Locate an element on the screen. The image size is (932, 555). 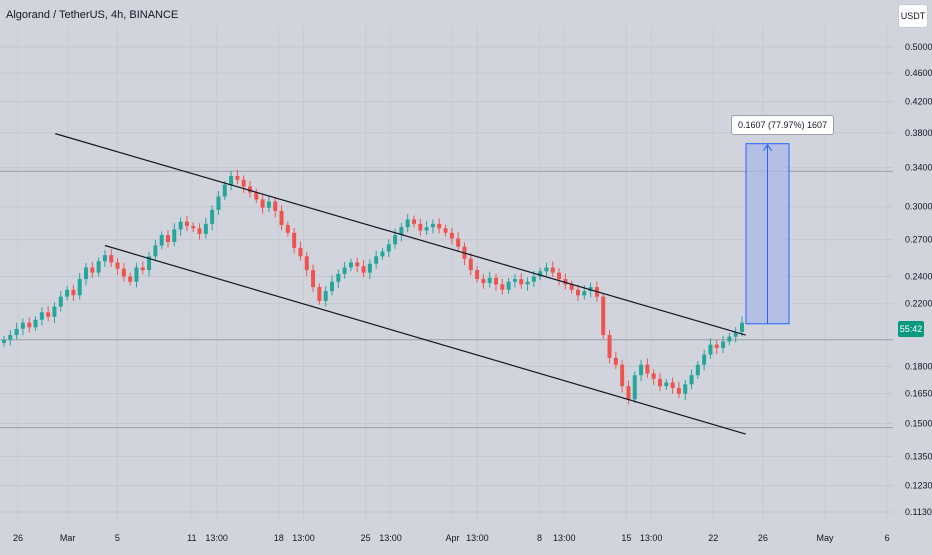
y-tick-label: 0.4200 is located at coordinates (918, 102).